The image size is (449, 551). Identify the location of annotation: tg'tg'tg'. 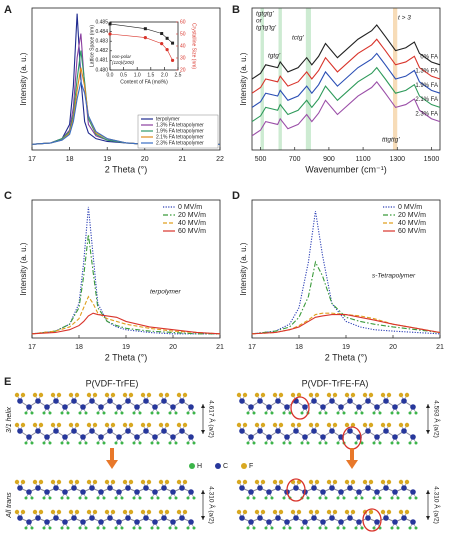
(266, 28).